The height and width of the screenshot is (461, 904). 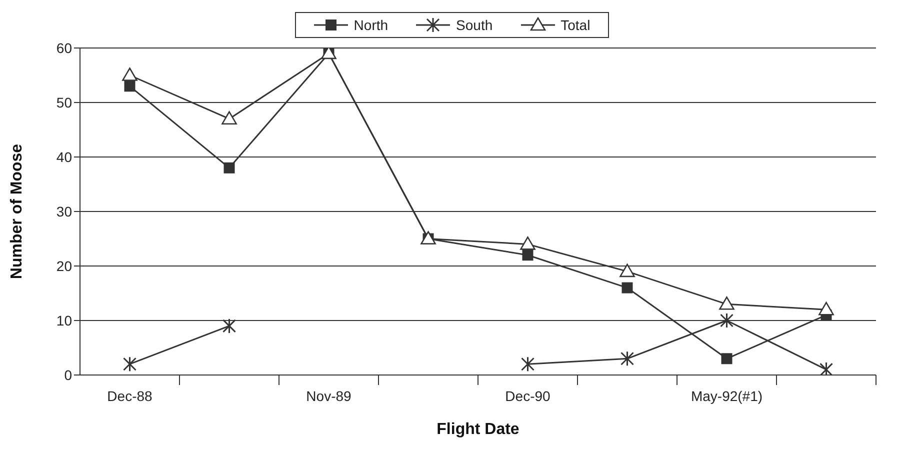 I want to click on y-tick-label: 20, so click(x=64, y=266).